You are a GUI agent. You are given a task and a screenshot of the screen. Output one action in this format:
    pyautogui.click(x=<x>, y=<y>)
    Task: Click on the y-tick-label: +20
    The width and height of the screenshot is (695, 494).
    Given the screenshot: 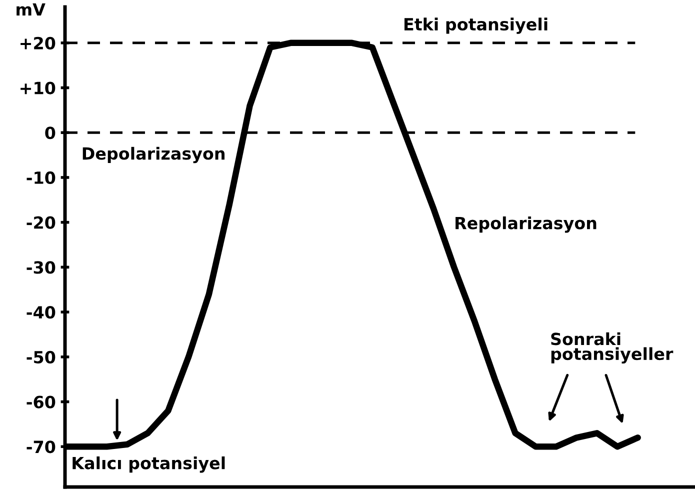 What is the action you would take?
    pyautogui.click(x=38, y=43)
    